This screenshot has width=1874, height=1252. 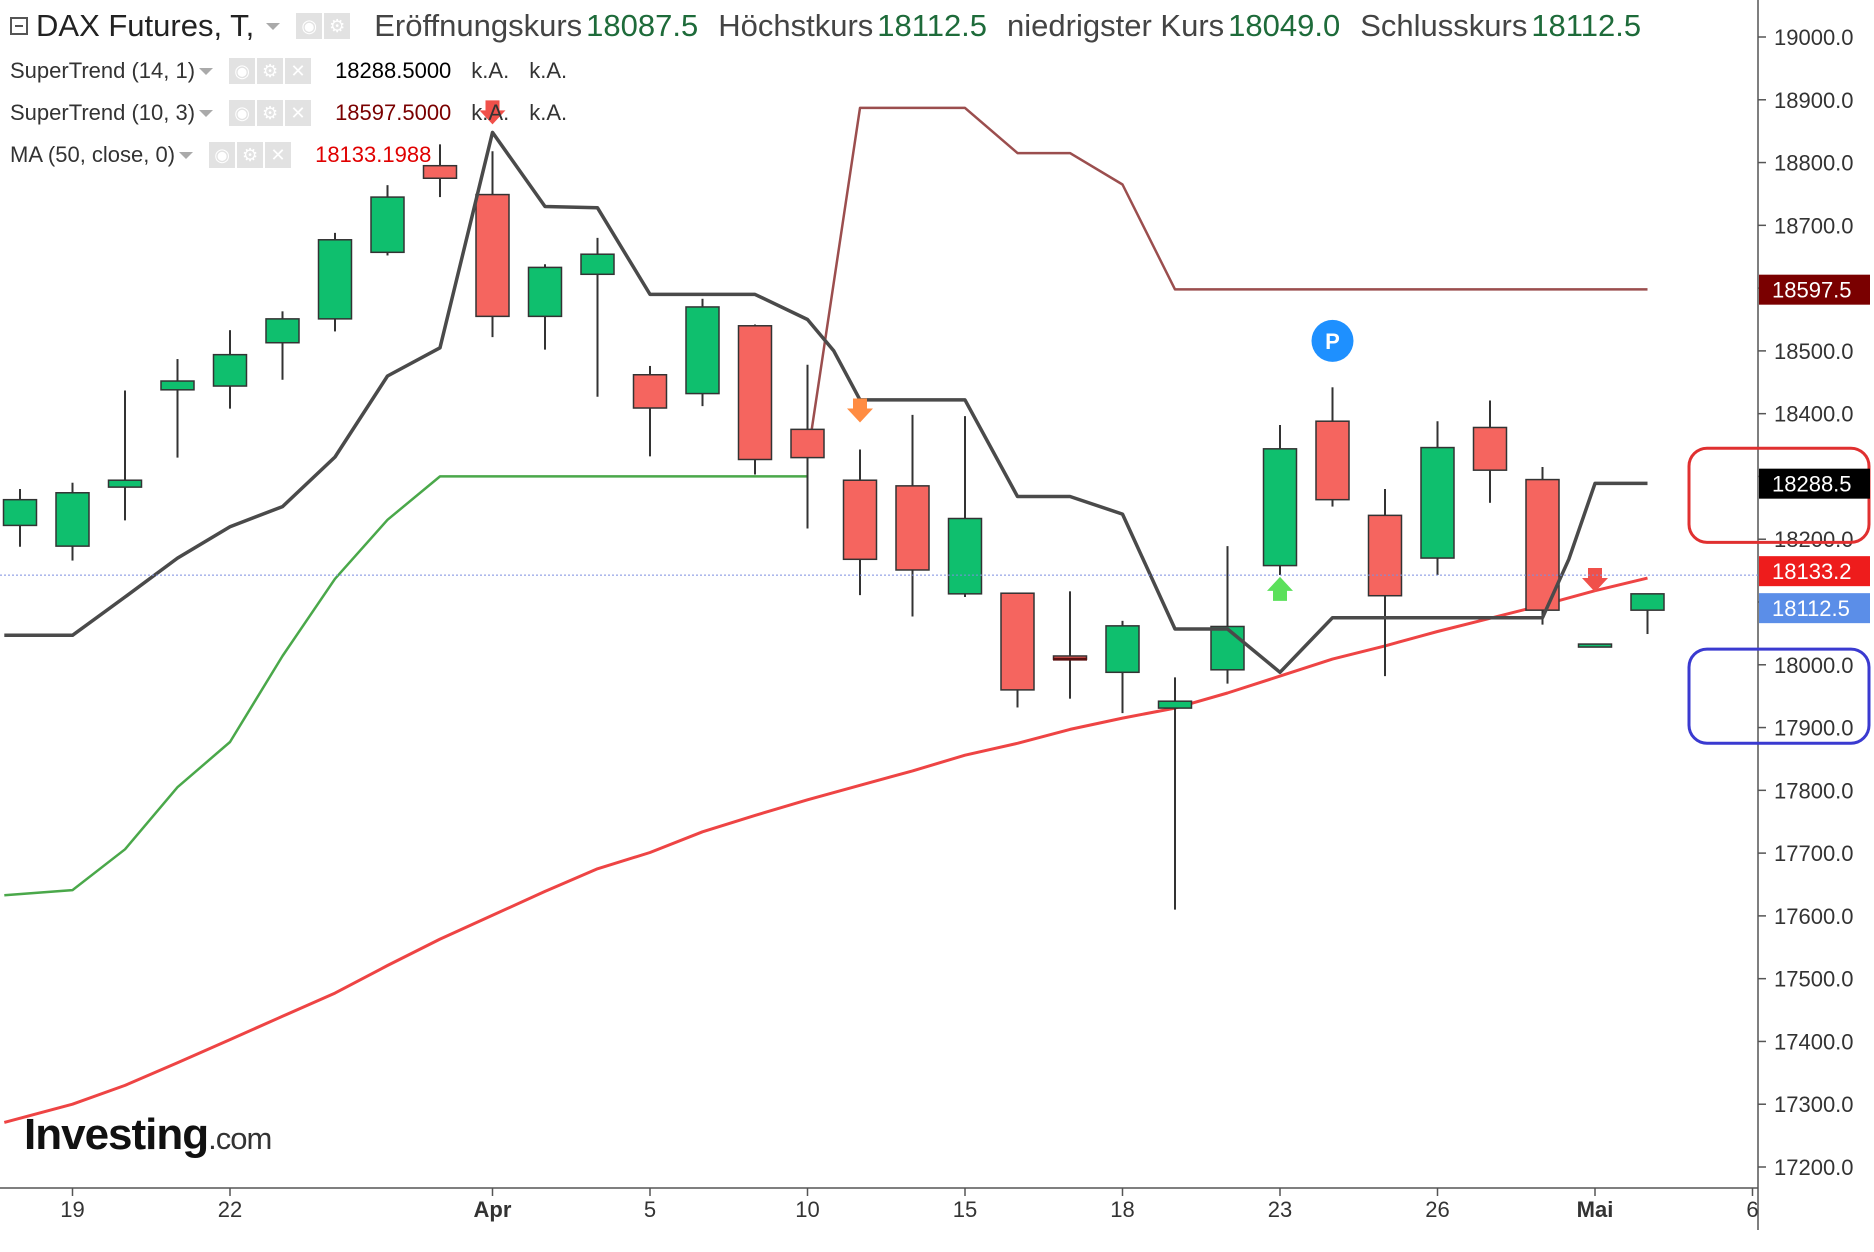 I want to click on y-tick-label: 18800.0, so click(x=1814, y=163).